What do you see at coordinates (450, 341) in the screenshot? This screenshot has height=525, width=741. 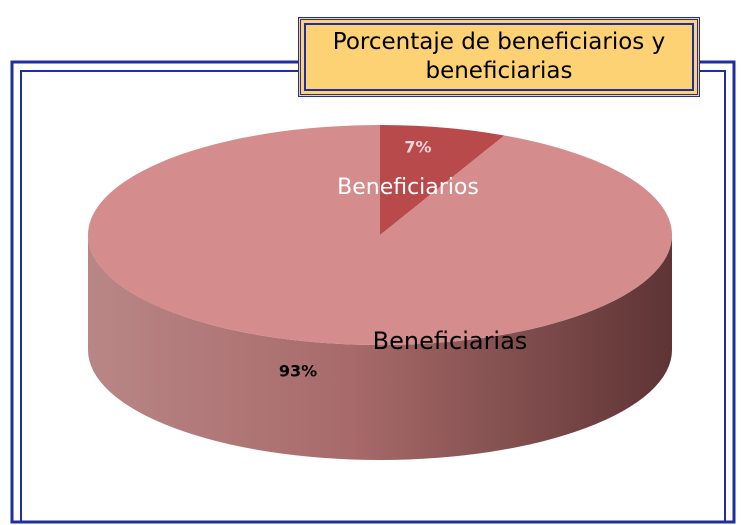 I see `category-label: Beneficiarias` at bounding box center [450, 341].